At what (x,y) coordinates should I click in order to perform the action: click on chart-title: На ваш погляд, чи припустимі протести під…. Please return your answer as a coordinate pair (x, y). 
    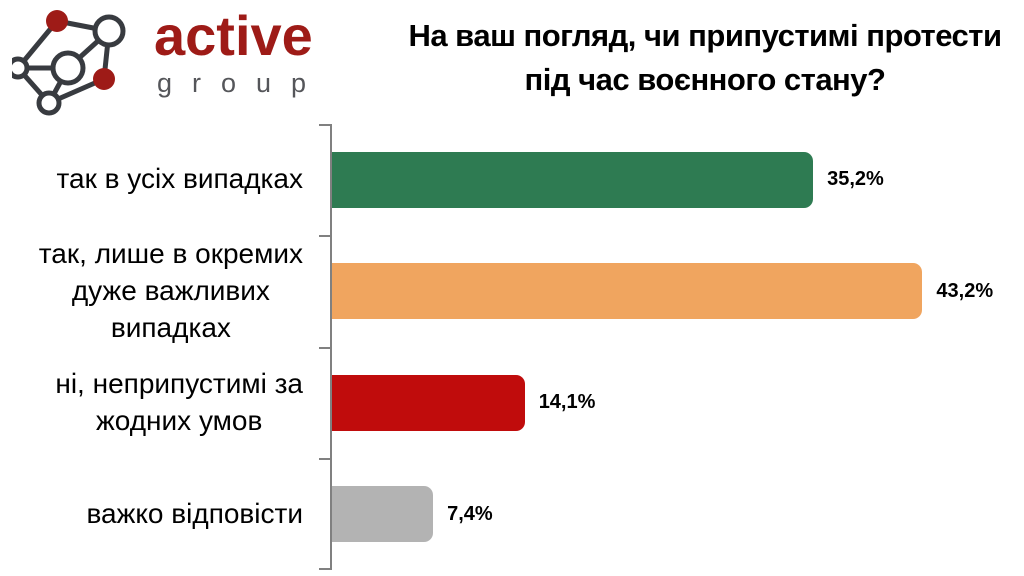
    Looking at the image, I should click on (705, 58).